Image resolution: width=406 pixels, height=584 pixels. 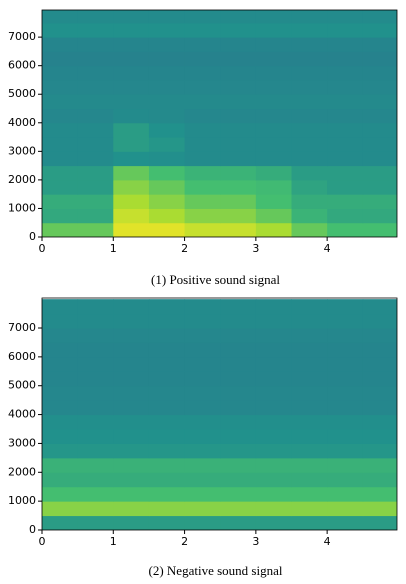 I want to click on y-tick-label: 0, so click(x=32, y=529).